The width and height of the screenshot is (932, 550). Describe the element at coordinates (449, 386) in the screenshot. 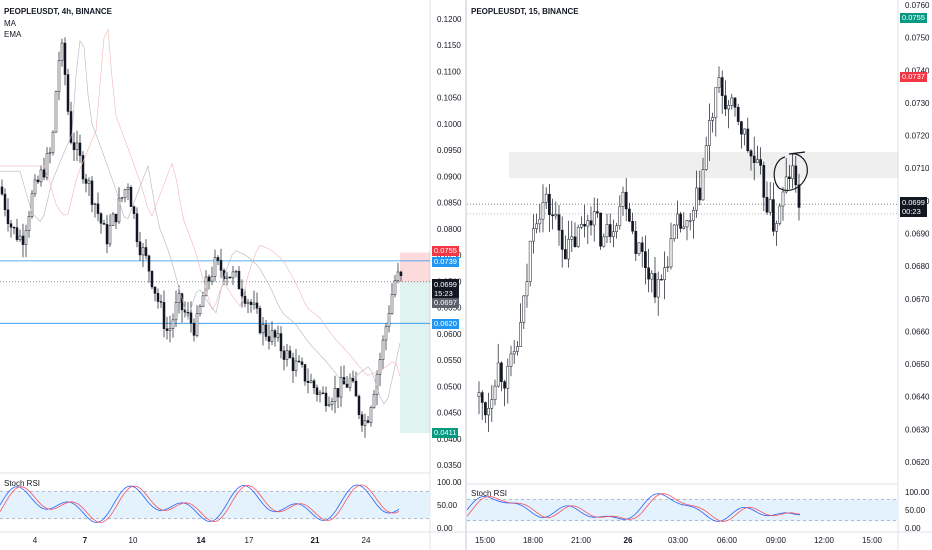

I see `left-y-tick-label: 0.0500` at that location.